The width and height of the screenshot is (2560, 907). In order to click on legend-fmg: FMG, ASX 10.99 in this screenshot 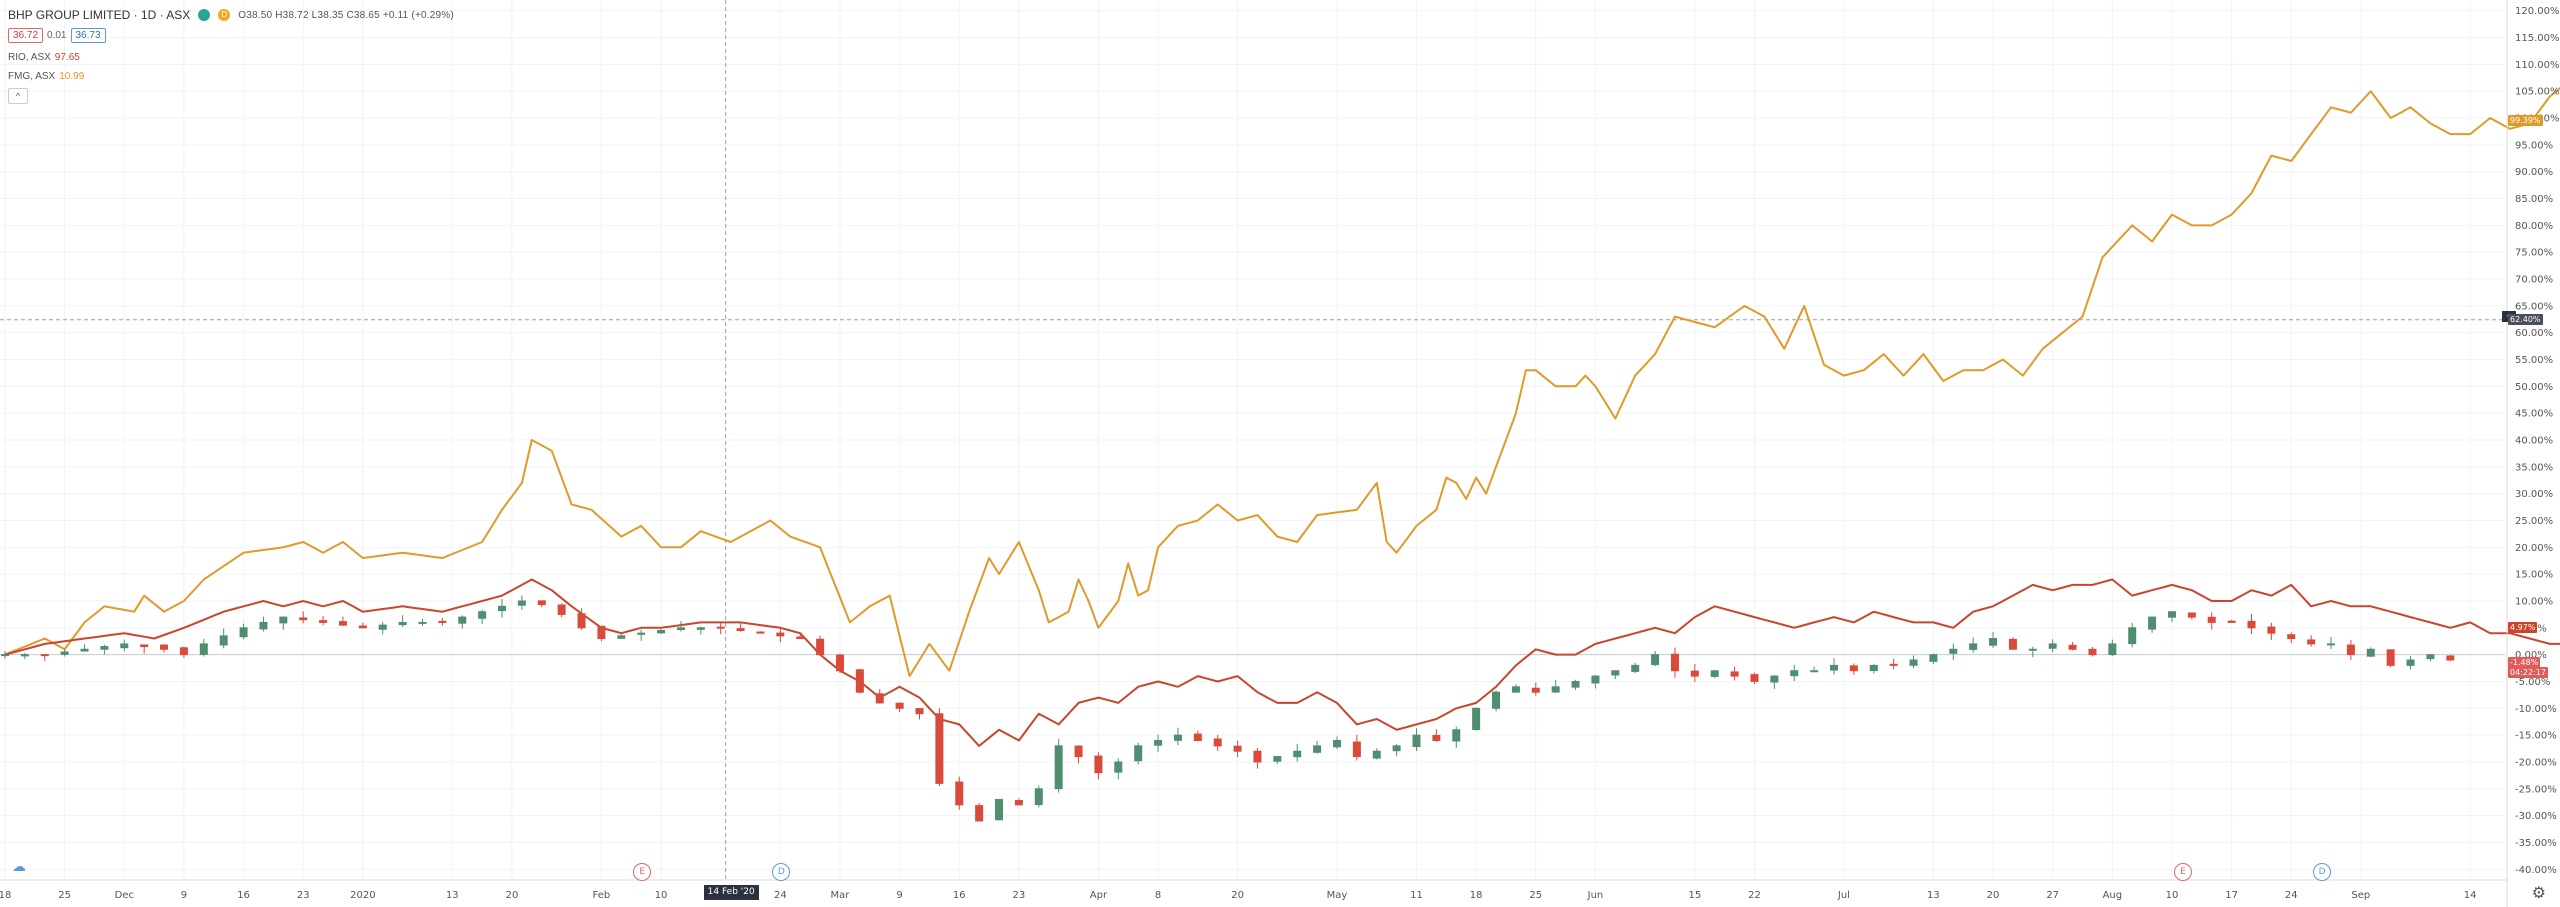, I will do `click(46, 76)`.